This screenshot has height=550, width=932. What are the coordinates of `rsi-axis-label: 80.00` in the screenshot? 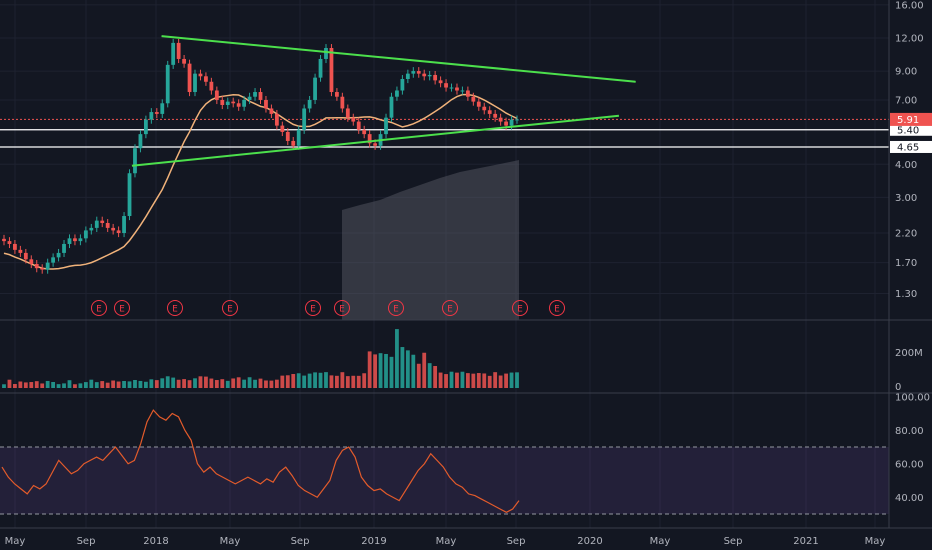 It's located at (909, 431).